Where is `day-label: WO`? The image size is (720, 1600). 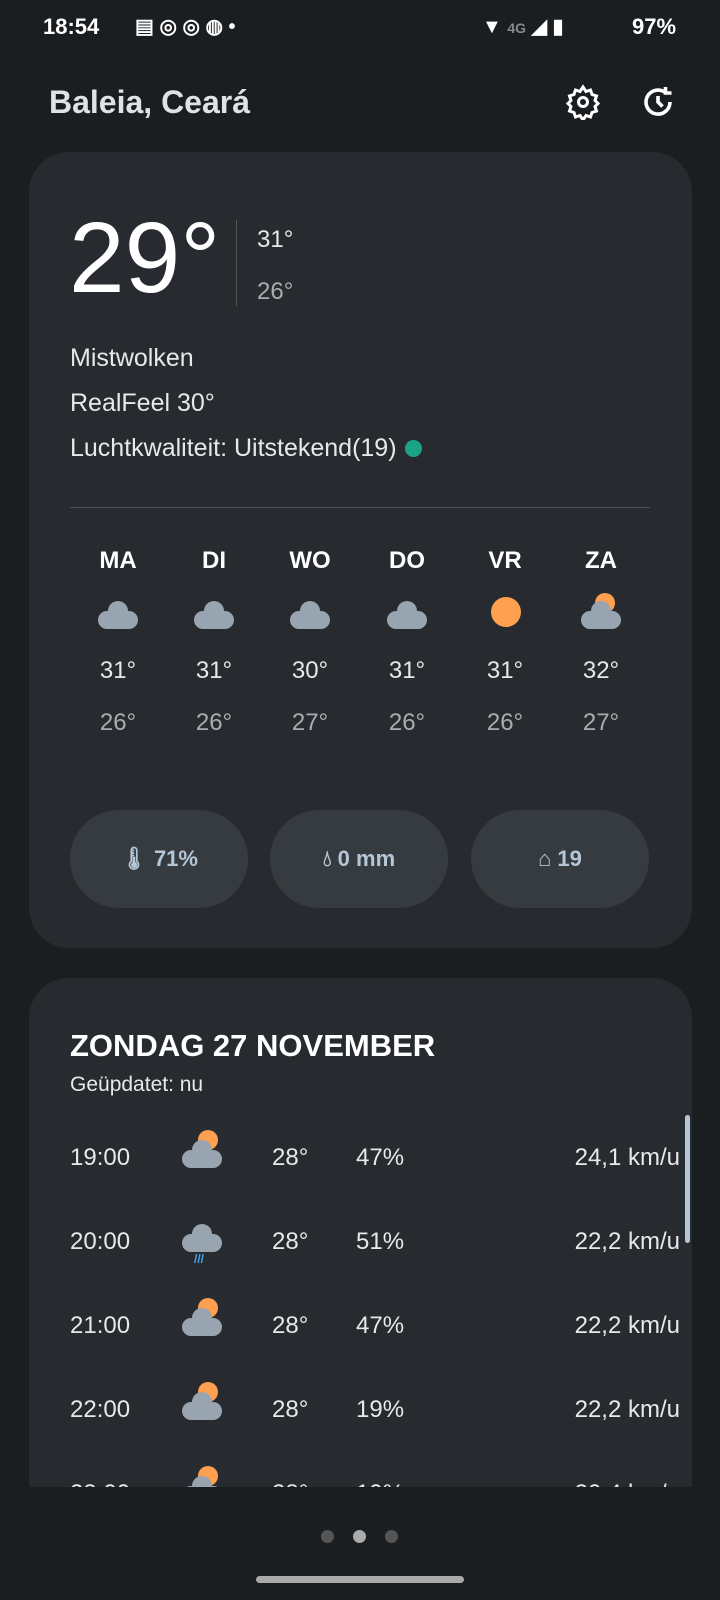 day-label: WO is located at coordinates (310, 560).